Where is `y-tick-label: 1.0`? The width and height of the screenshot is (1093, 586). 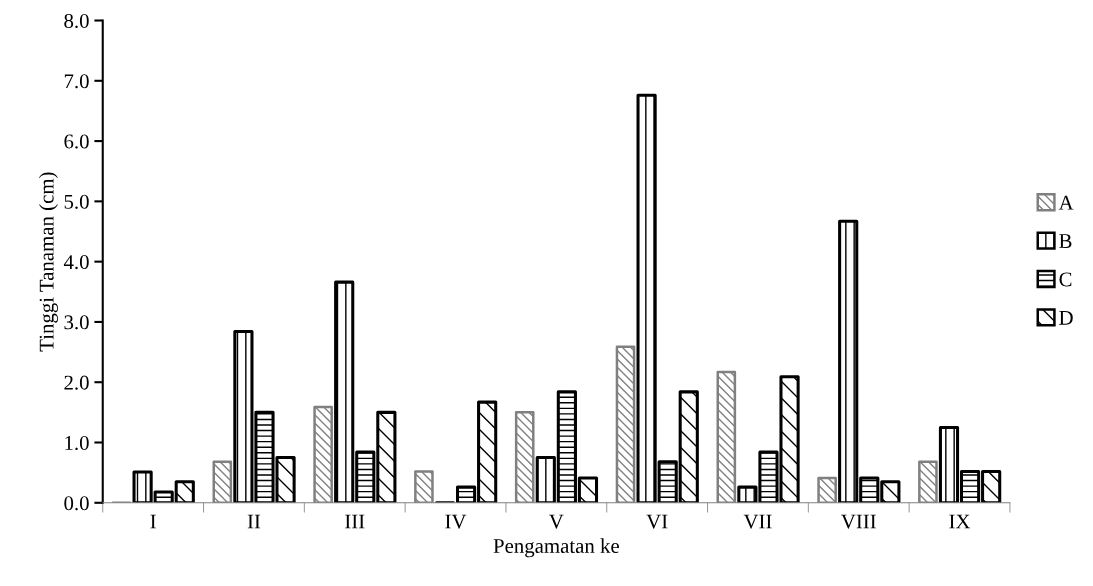 y-tick-label: 1.0 is located at coordinates (77, 443).